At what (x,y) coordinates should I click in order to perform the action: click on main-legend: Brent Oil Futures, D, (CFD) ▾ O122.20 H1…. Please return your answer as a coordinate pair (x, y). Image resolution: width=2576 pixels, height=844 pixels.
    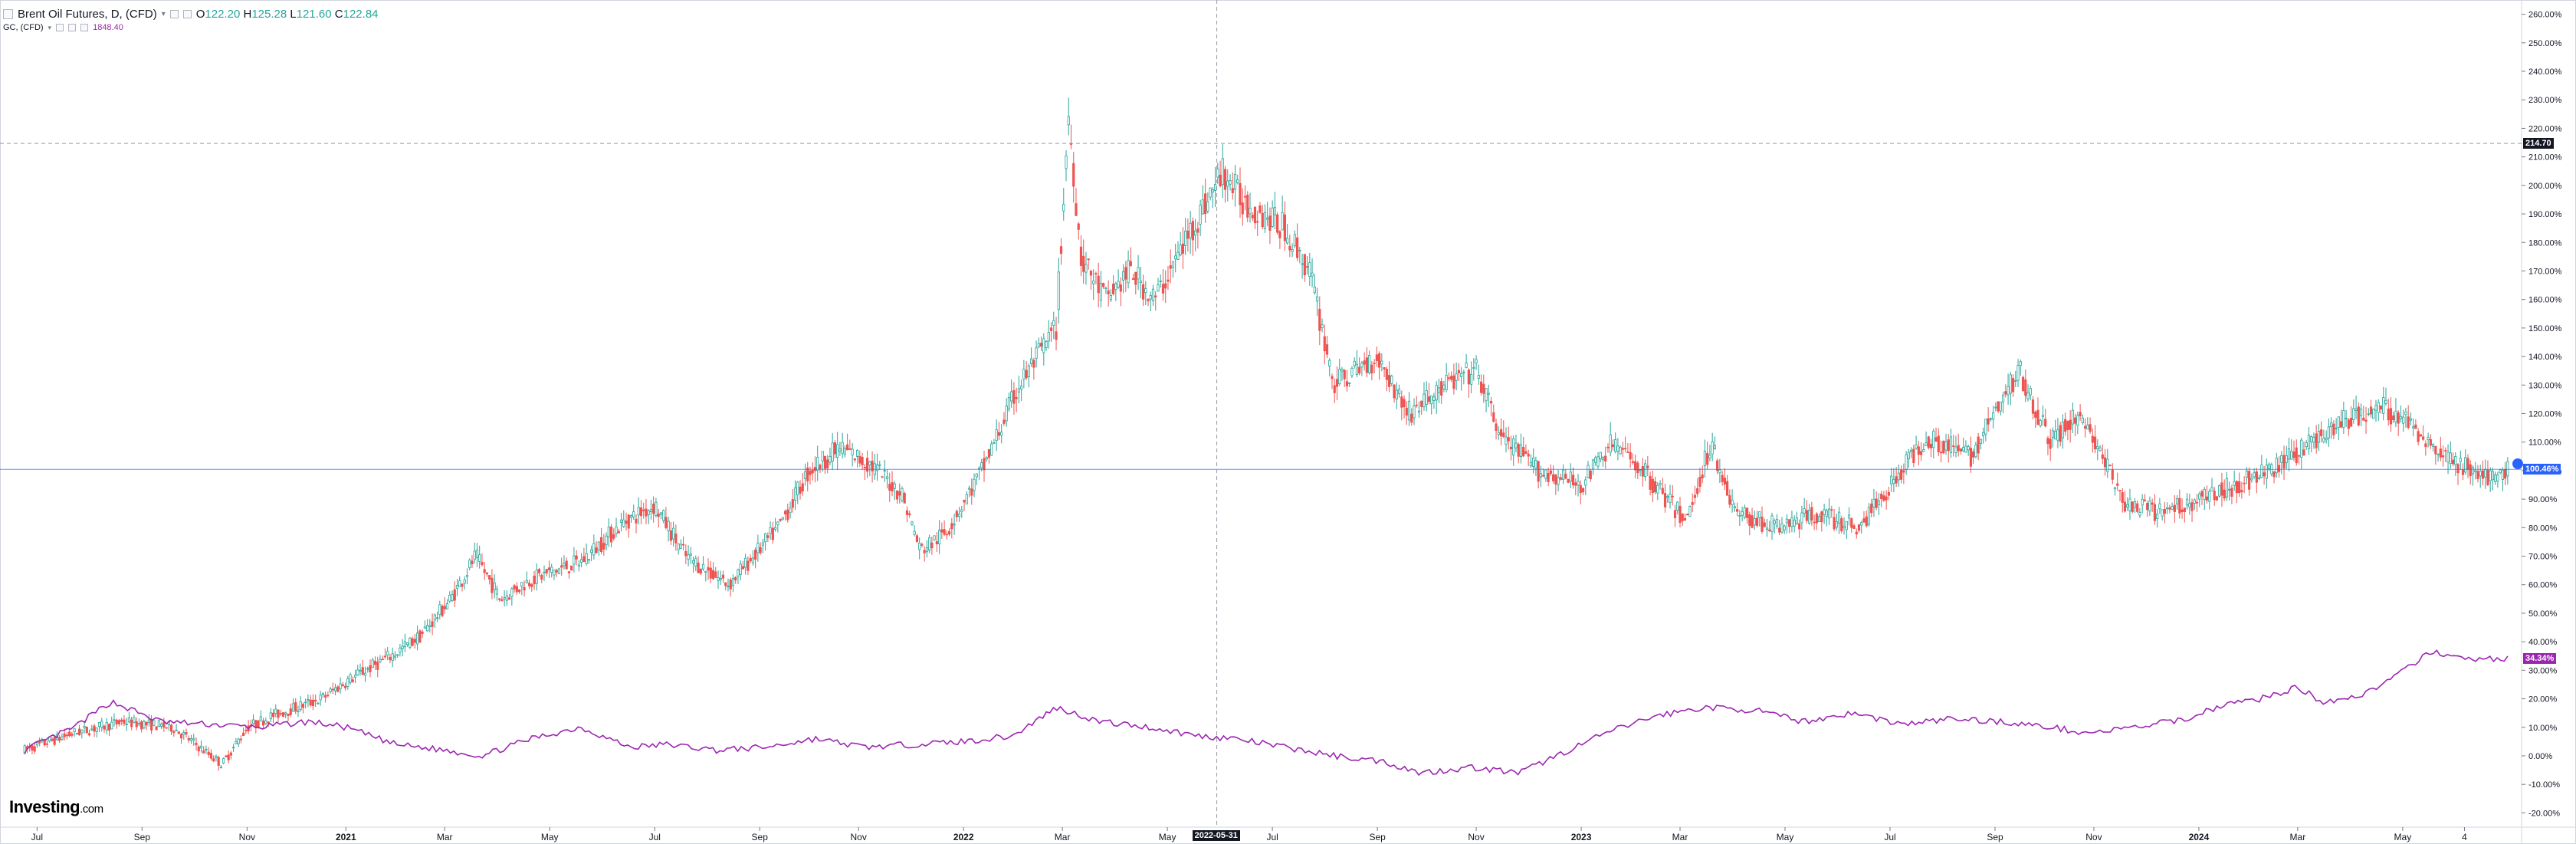
    Looking at the image, I should click on (191, 14).